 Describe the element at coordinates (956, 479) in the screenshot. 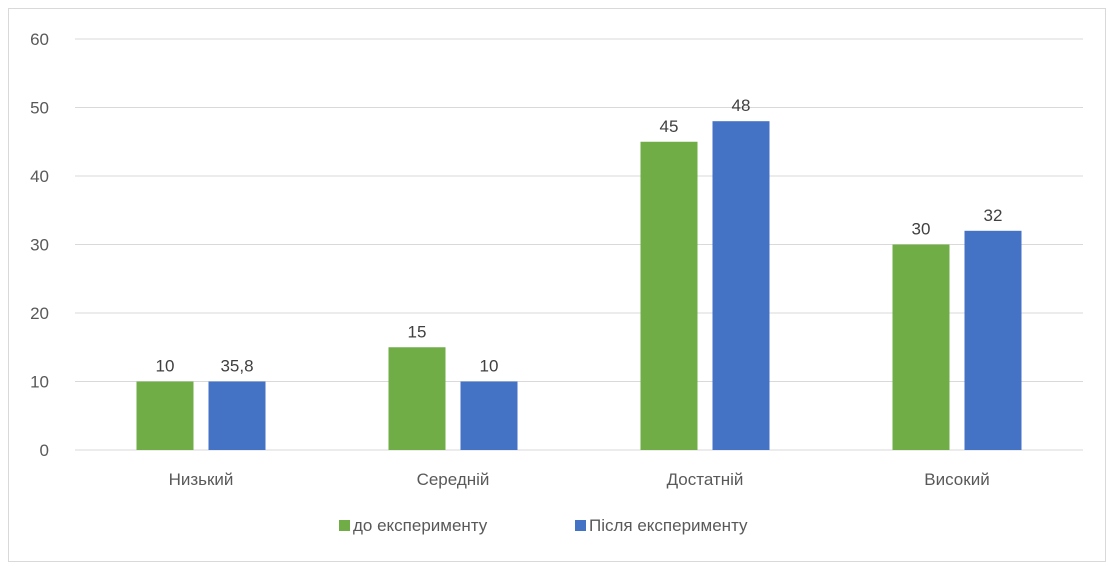

I see `x-tick-label: Високий` at that location.